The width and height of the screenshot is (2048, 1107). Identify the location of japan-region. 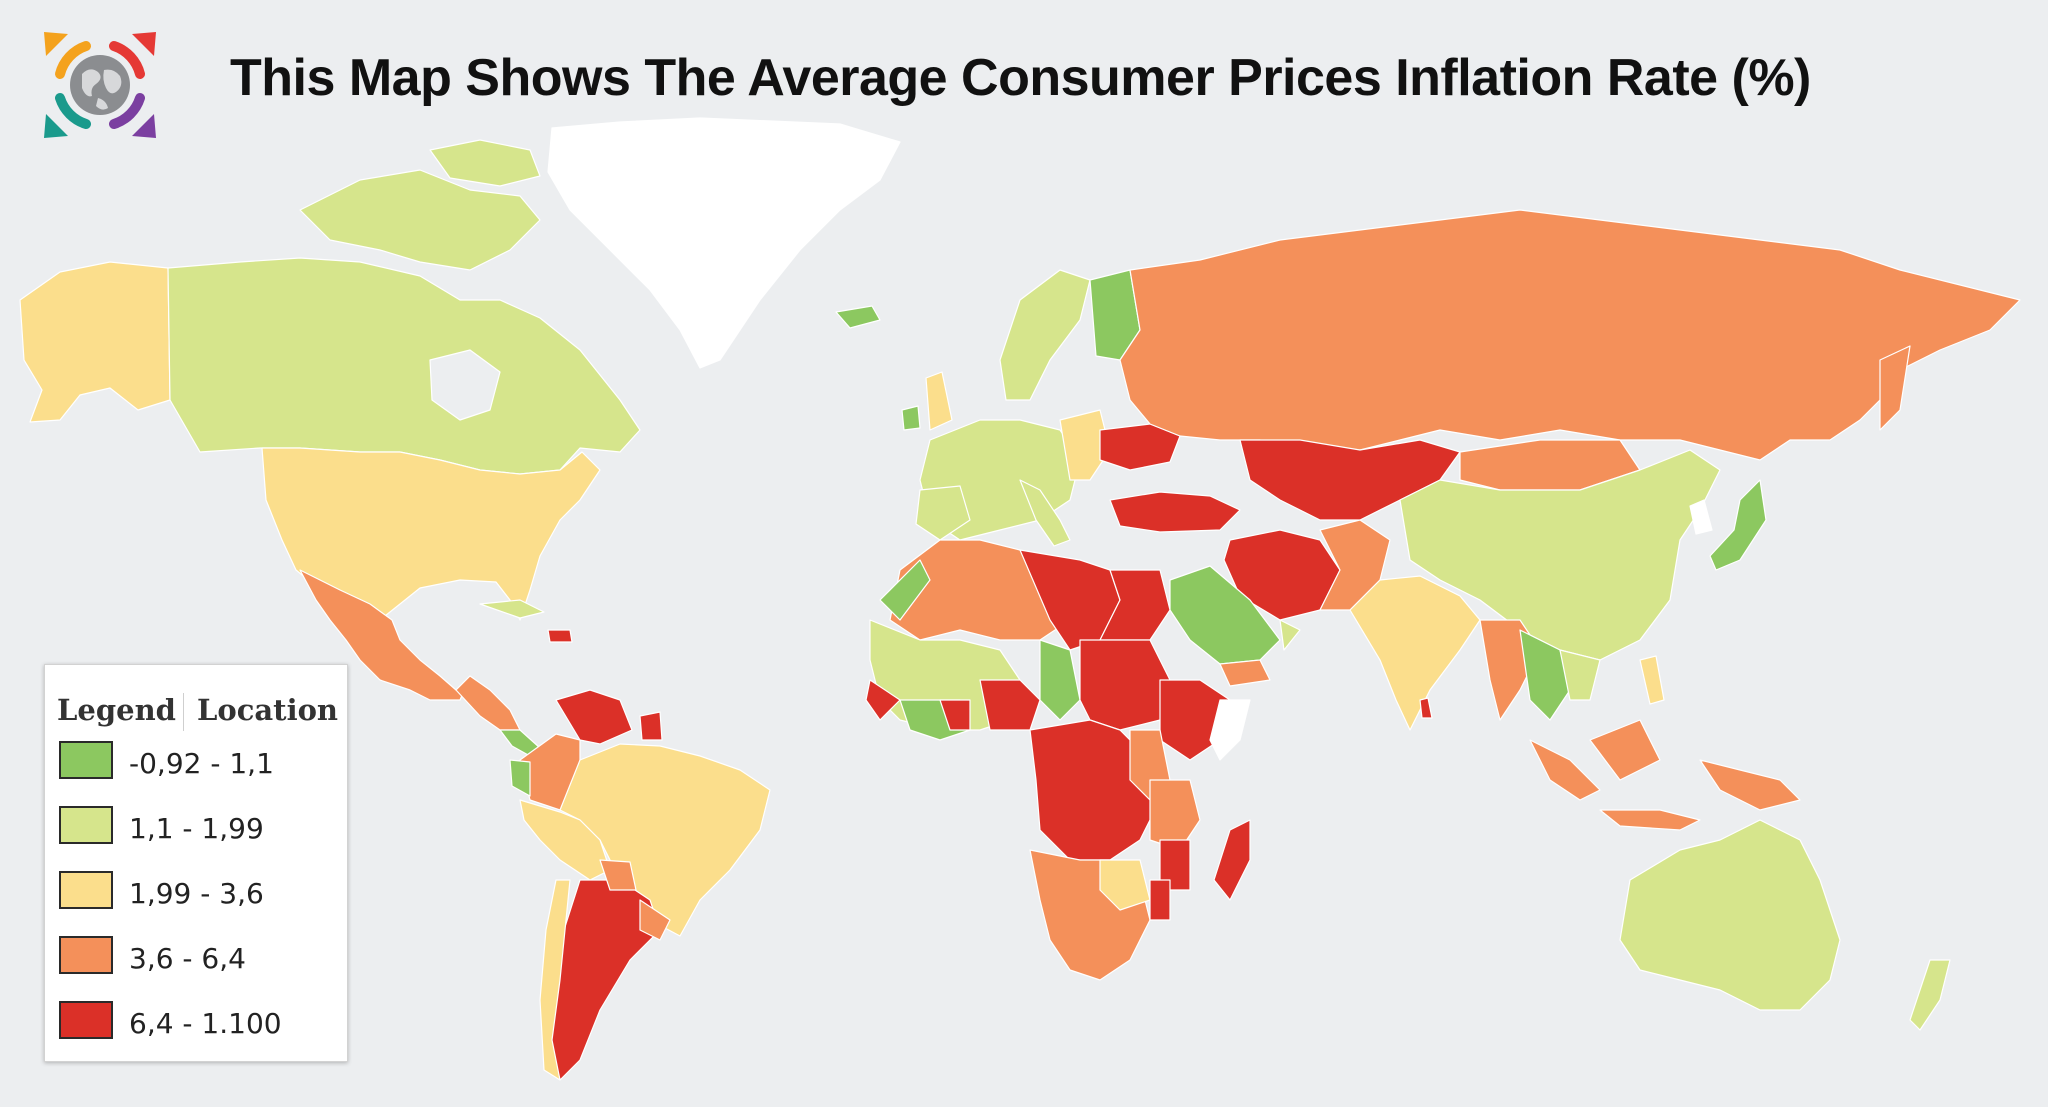
(1738, 525).